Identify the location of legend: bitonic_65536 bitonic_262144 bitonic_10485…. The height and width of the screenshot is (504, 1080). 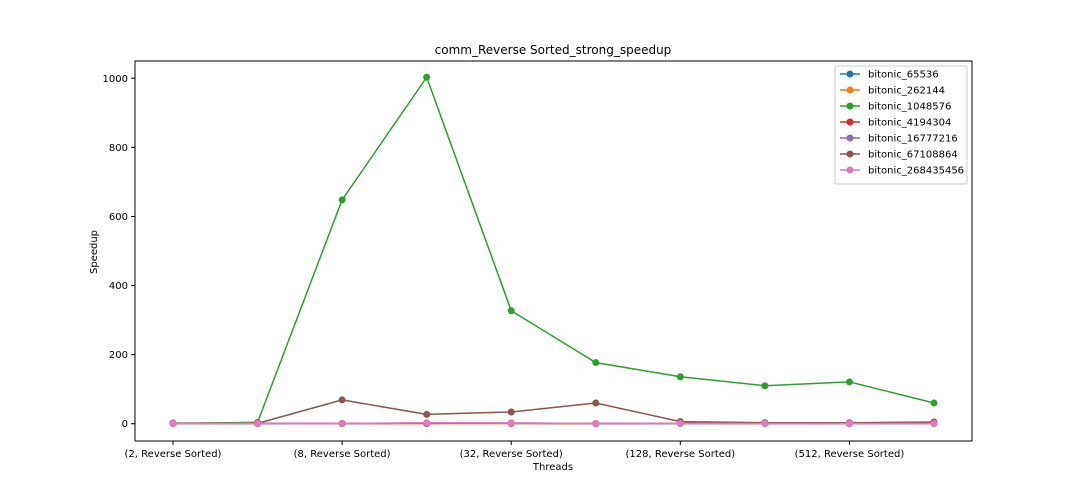
(901, 125).